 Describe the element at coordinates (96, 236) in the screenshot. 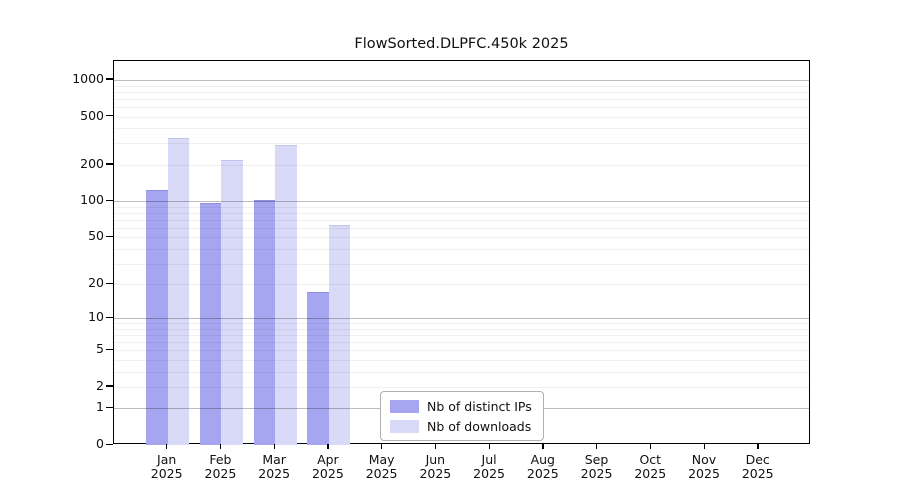

I see `y-tick-label: 50` at that location.